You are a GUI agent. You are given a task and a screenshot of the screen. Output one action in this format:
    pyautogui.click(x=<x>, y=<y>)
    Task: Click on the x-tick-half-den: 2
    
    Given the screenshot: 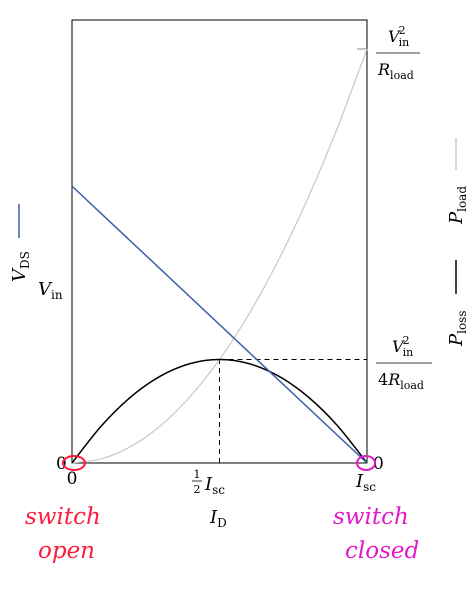 What is the action you would take?
    pyautogui.click(x=197, y=489)
    